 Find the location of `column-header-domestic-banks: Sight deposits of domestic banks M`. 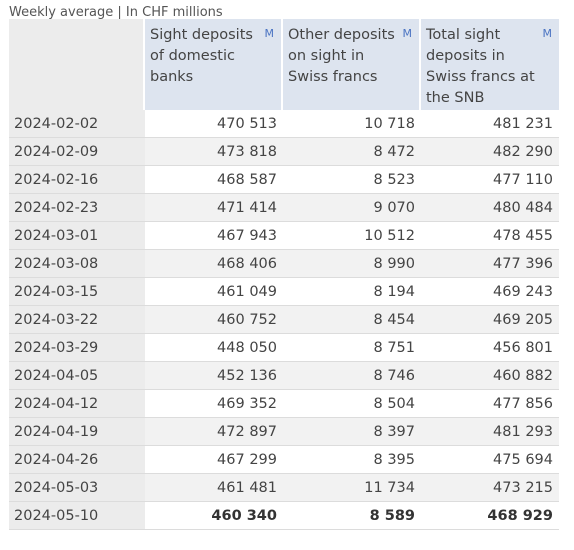

column-header-domestic-banks: Sight deposits of domestic banks M is located at coordinates (214, 64).